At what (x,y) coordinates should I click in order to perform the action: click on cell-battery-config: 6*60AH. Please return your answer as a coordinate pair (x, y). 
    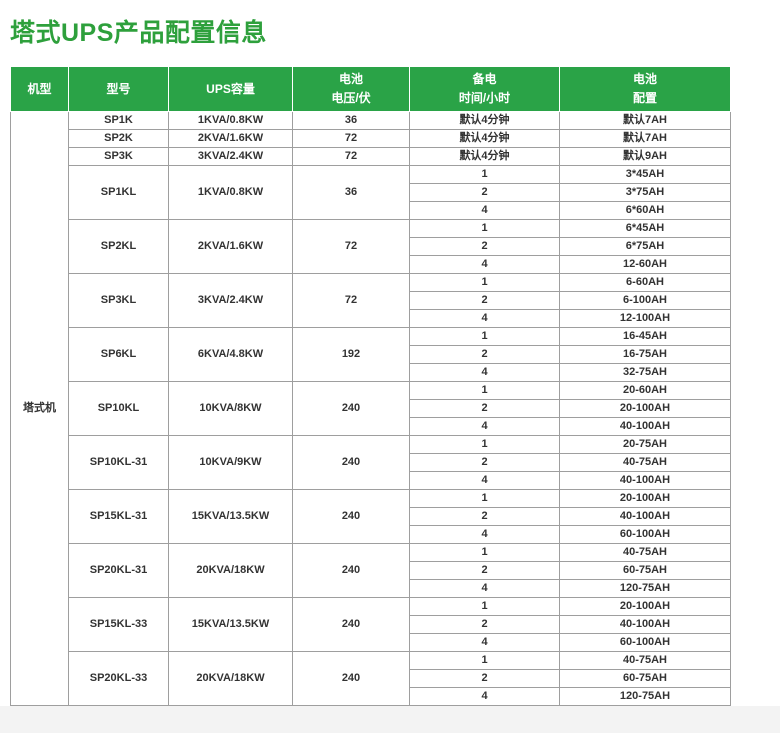
    Looking at the image, I should click on (645, 210).